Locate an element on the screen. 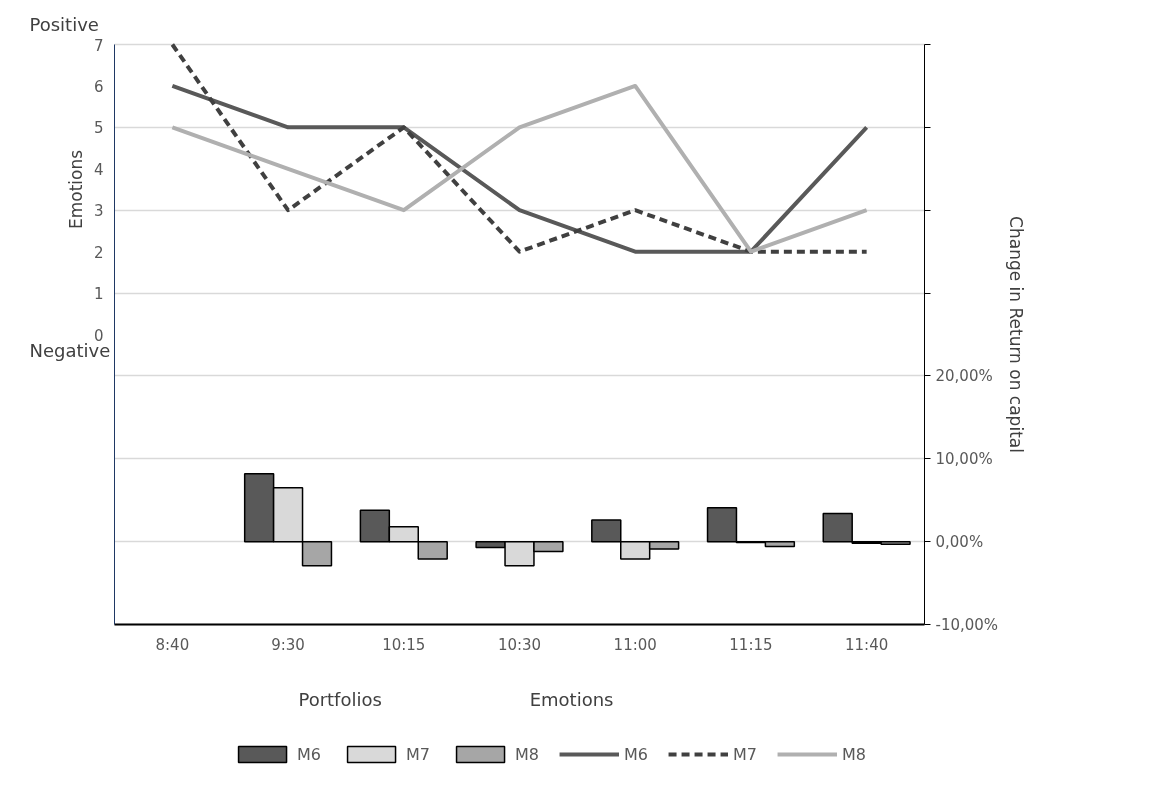  y2-tick-label: 0,00% is located at coordinates (959, 541).